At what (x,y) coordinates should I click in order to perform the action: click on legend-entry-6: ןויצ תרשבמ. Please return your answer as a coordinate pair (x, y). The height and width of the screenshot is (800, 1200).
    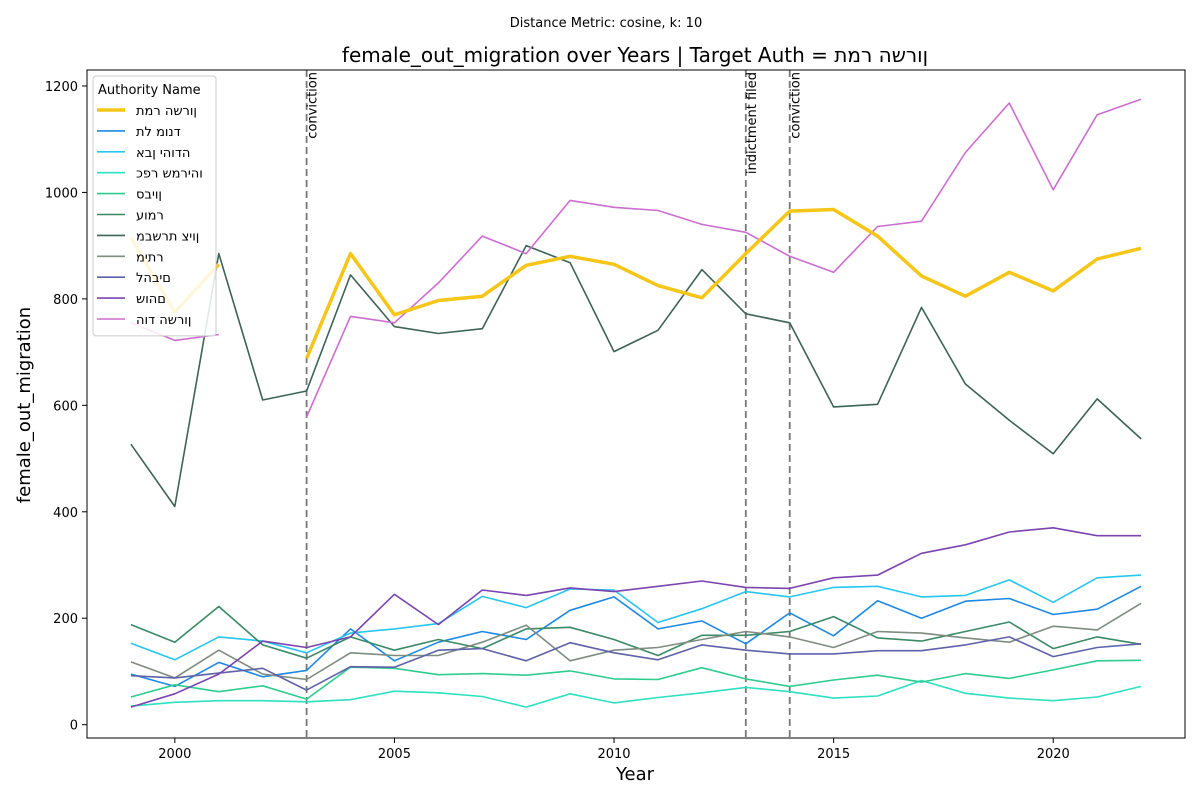
    Looking at the image, I should click on (167, 236).